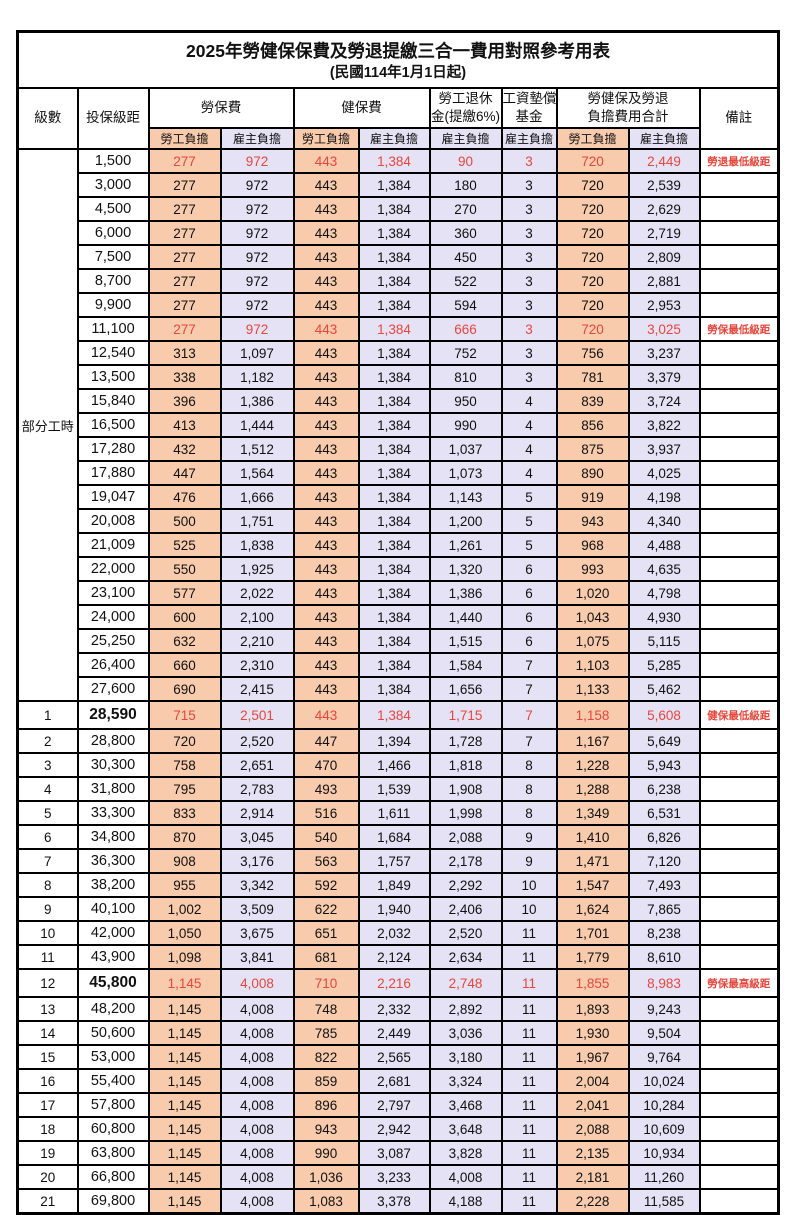  What do you see at coordinates (592, 377) in the screenshot?
I see `value-cell: 781` at bounding box center [592, 377].